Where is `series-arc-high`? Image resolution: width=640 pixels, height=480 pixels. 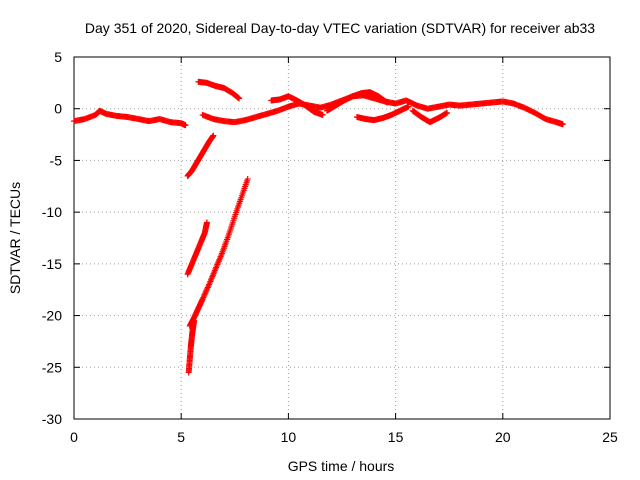
series-arc-high is located at coordinates (219, 90).